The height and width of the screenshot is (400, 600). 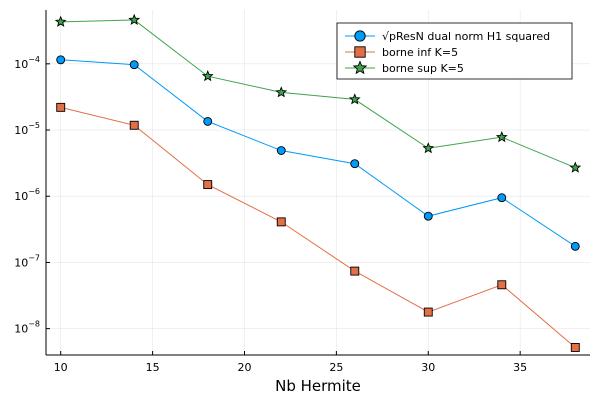 I want to click on y-tick-label: 10⁻⁴, so click(x=27, y=63).